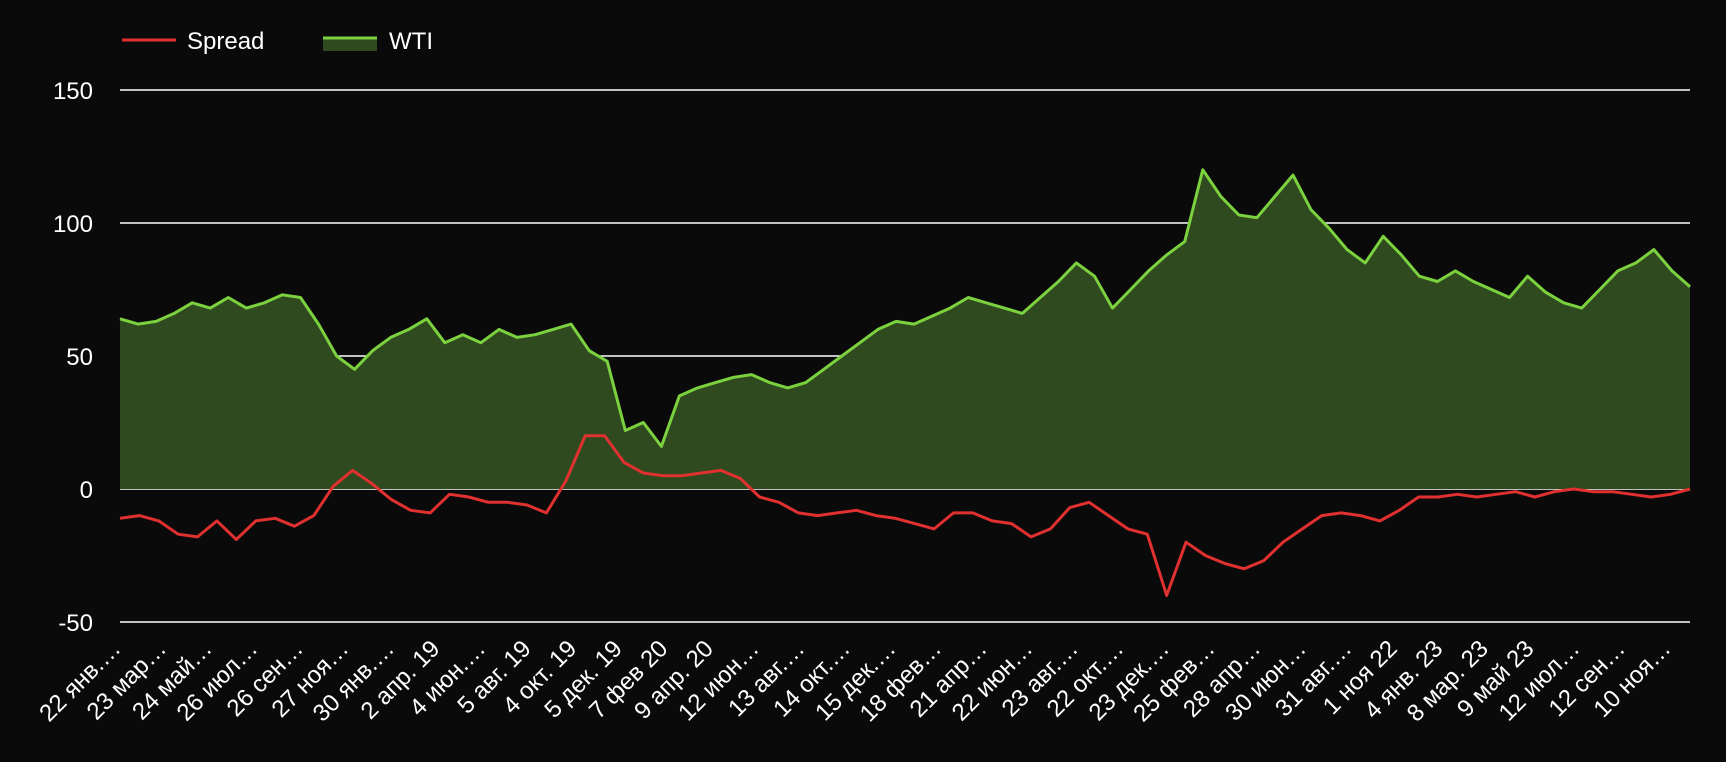  I want to click on y-tick-label: 0, so click(86, 490).